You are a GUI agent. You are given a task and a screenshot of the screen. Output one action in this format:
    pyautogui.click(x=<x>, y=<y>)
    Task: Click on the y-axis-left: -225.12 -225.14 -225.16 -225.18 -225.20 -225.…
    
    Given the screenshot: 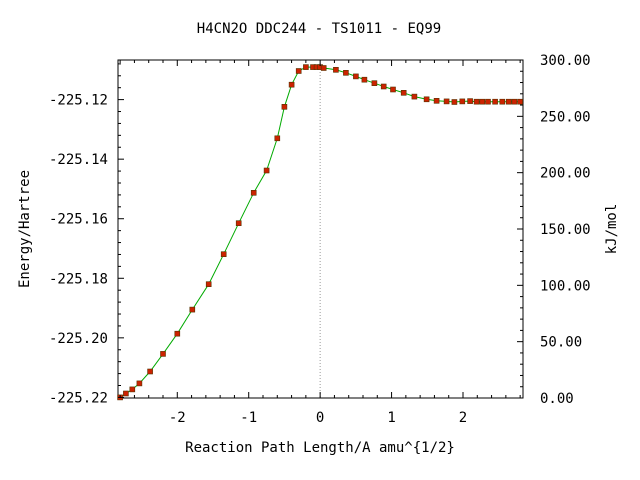 What is the action you would take?
    pyautogui.click(x=86, y=234)
    